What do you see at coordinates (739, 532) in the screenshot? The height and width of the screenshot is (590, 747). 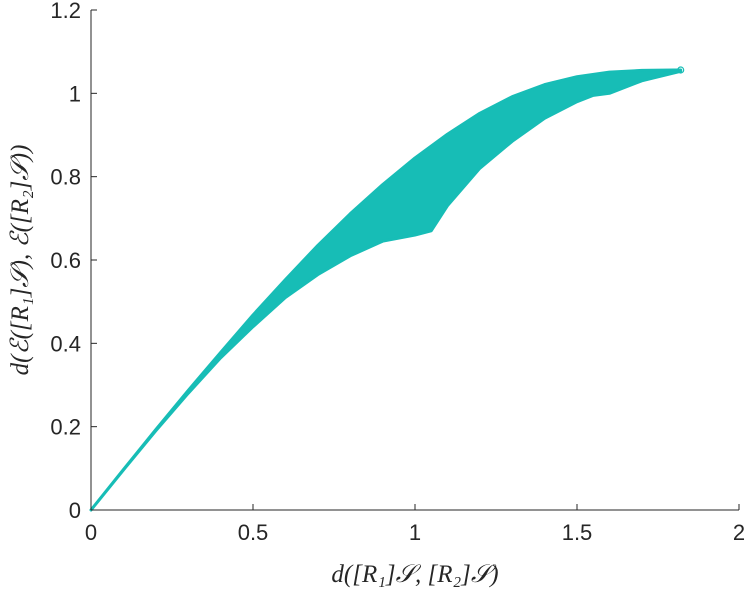 I see `x-tick-label: 2` at bounding box center [739, 532].